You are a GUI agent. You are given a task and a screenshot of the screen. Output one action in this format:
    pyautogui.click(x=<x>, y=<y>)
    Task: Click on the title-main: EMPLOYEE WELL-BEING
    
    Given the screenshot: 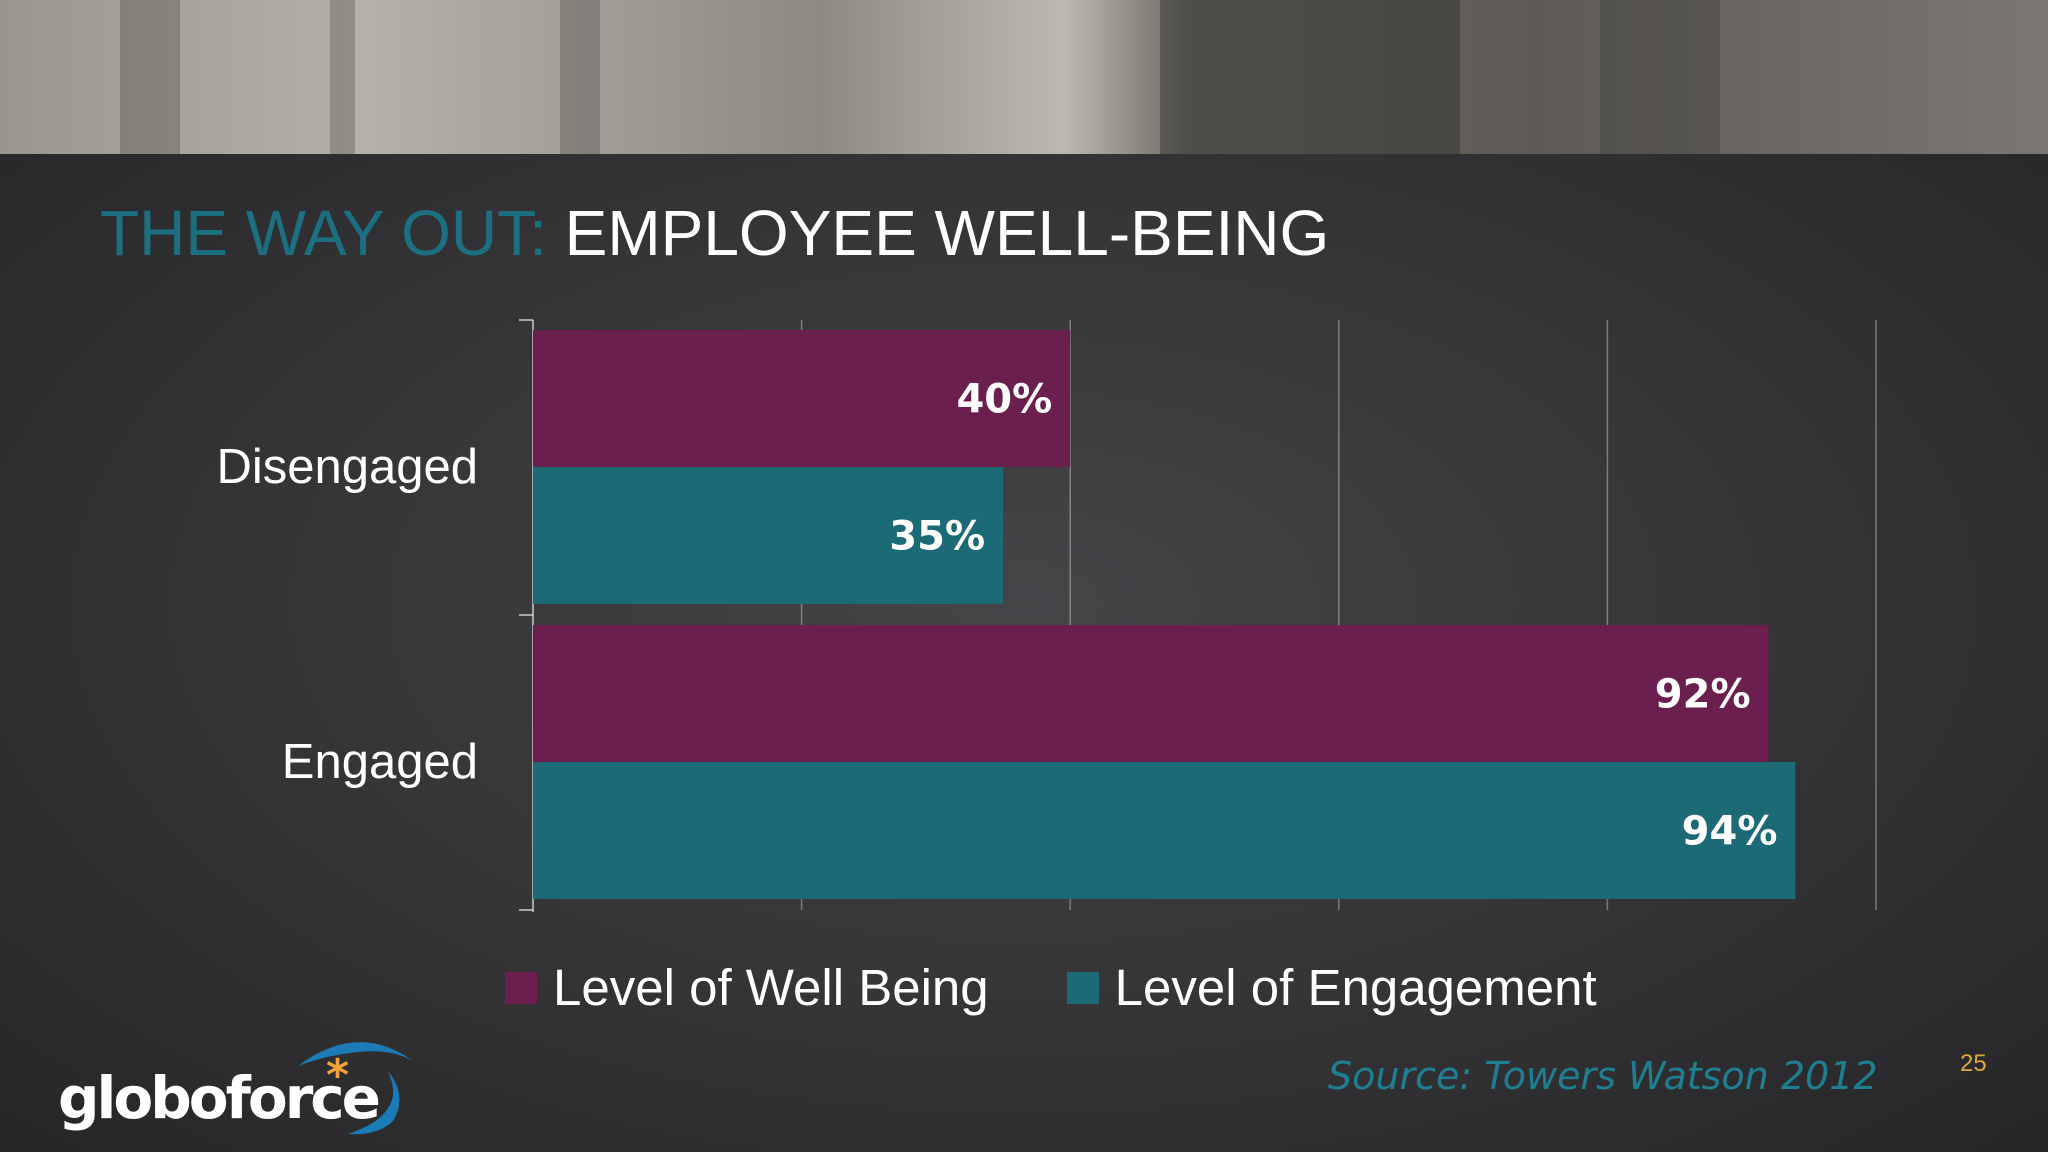 What is the action you would take?
    pyautogui.click(x=947, y=233)
    